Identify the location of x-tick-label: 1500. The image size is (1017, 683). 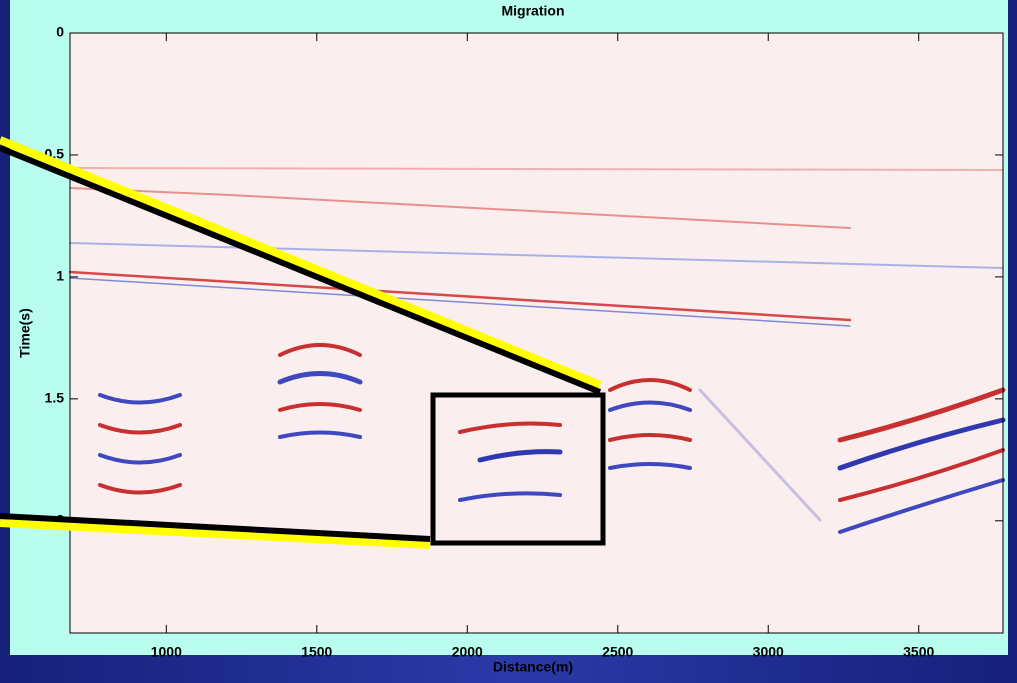
(316, 652).